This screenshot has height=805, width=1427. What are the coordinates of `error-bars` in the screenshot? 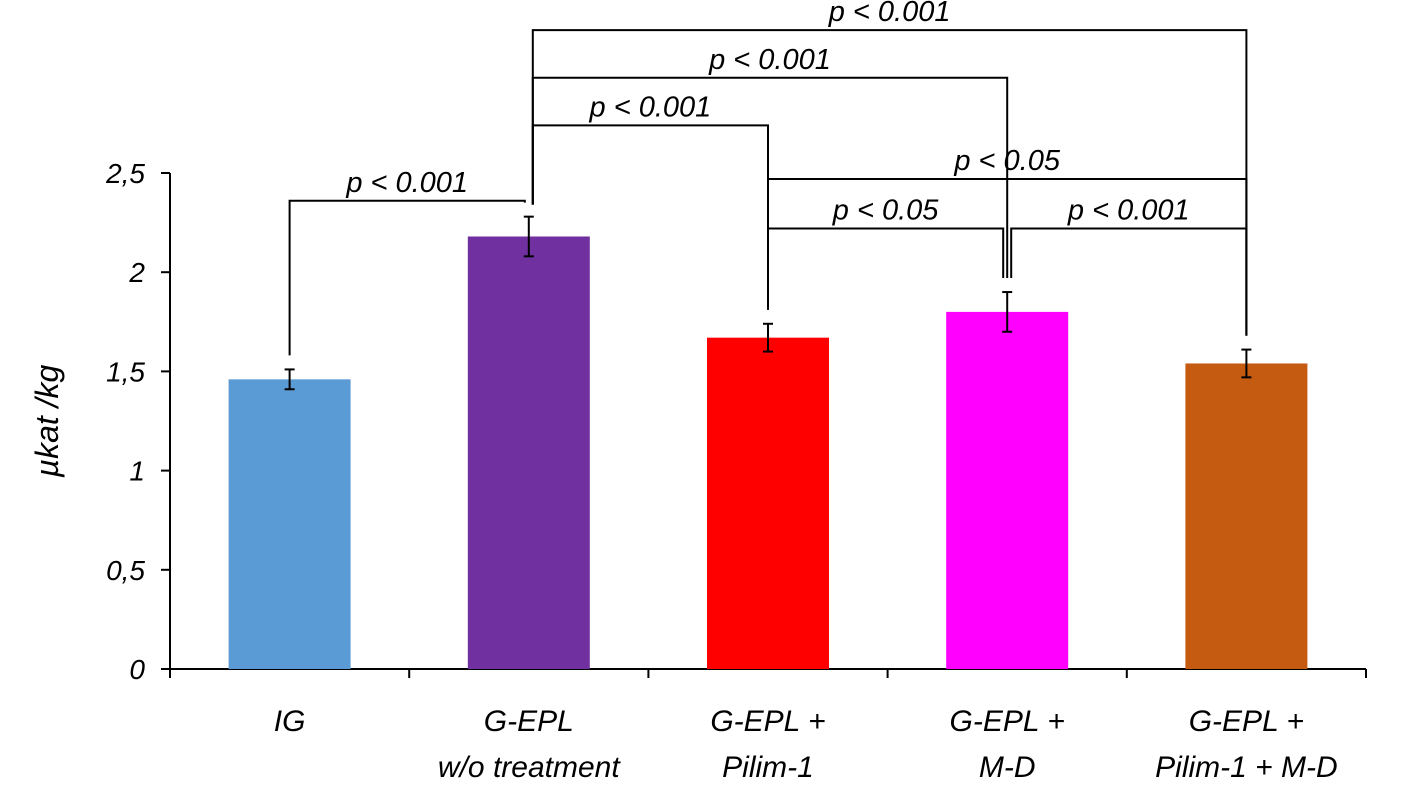 It's located at (768, 303).